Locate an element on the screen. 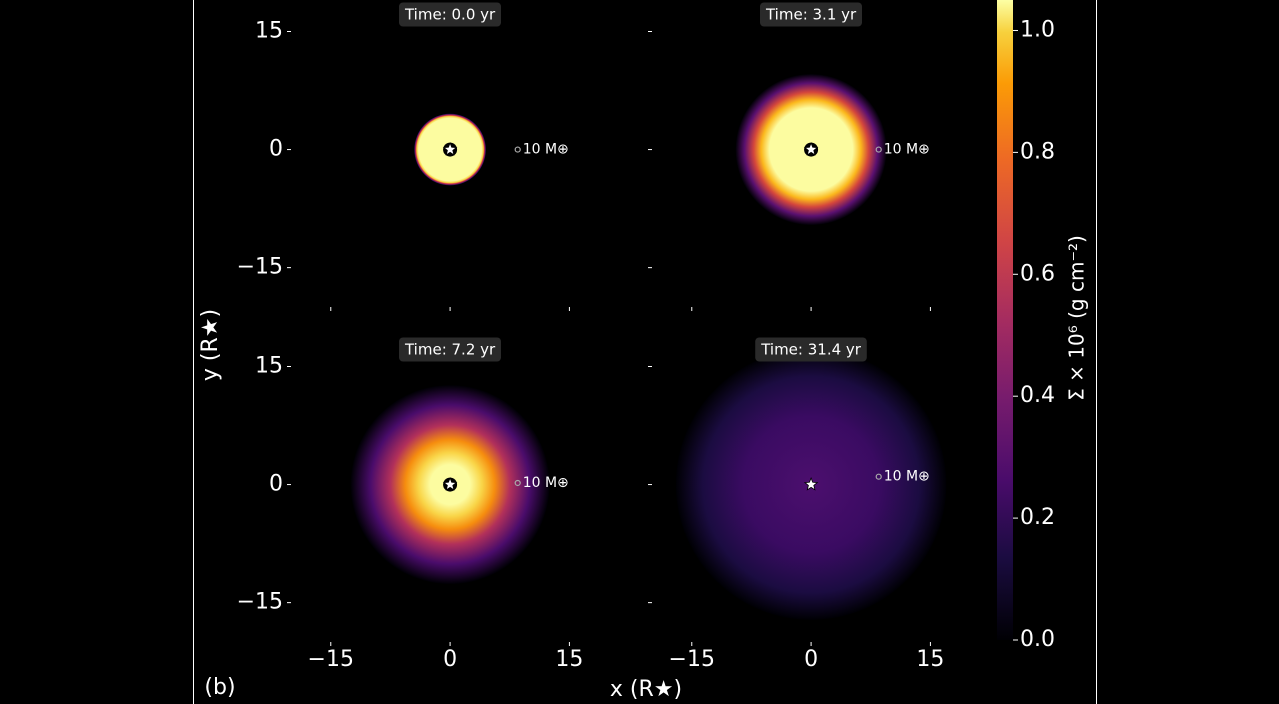  colorbar is located at coordinates (1005, 320).